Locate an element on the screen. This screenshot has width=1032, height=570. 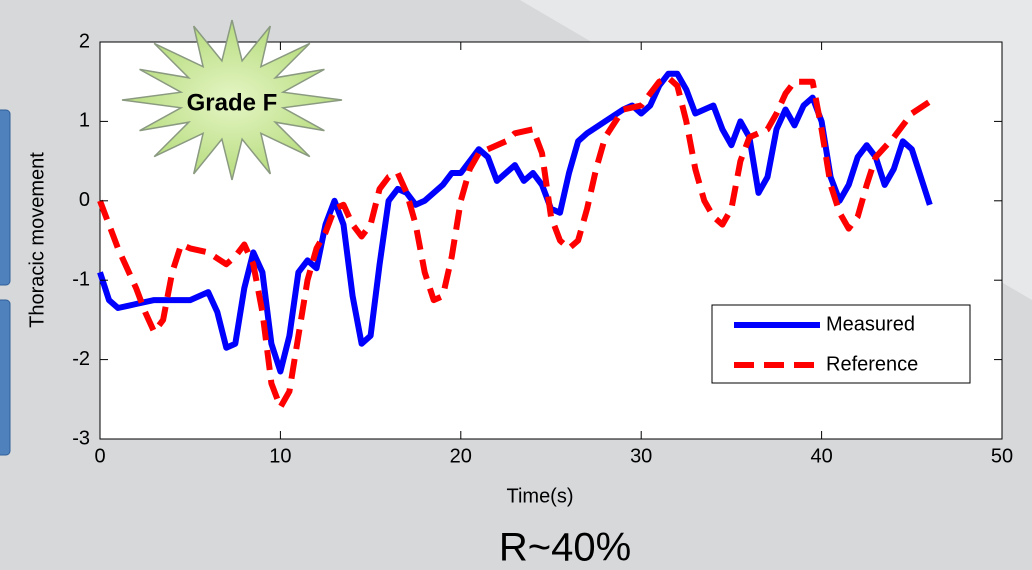
legend-box is located at coordinates (841, 344).